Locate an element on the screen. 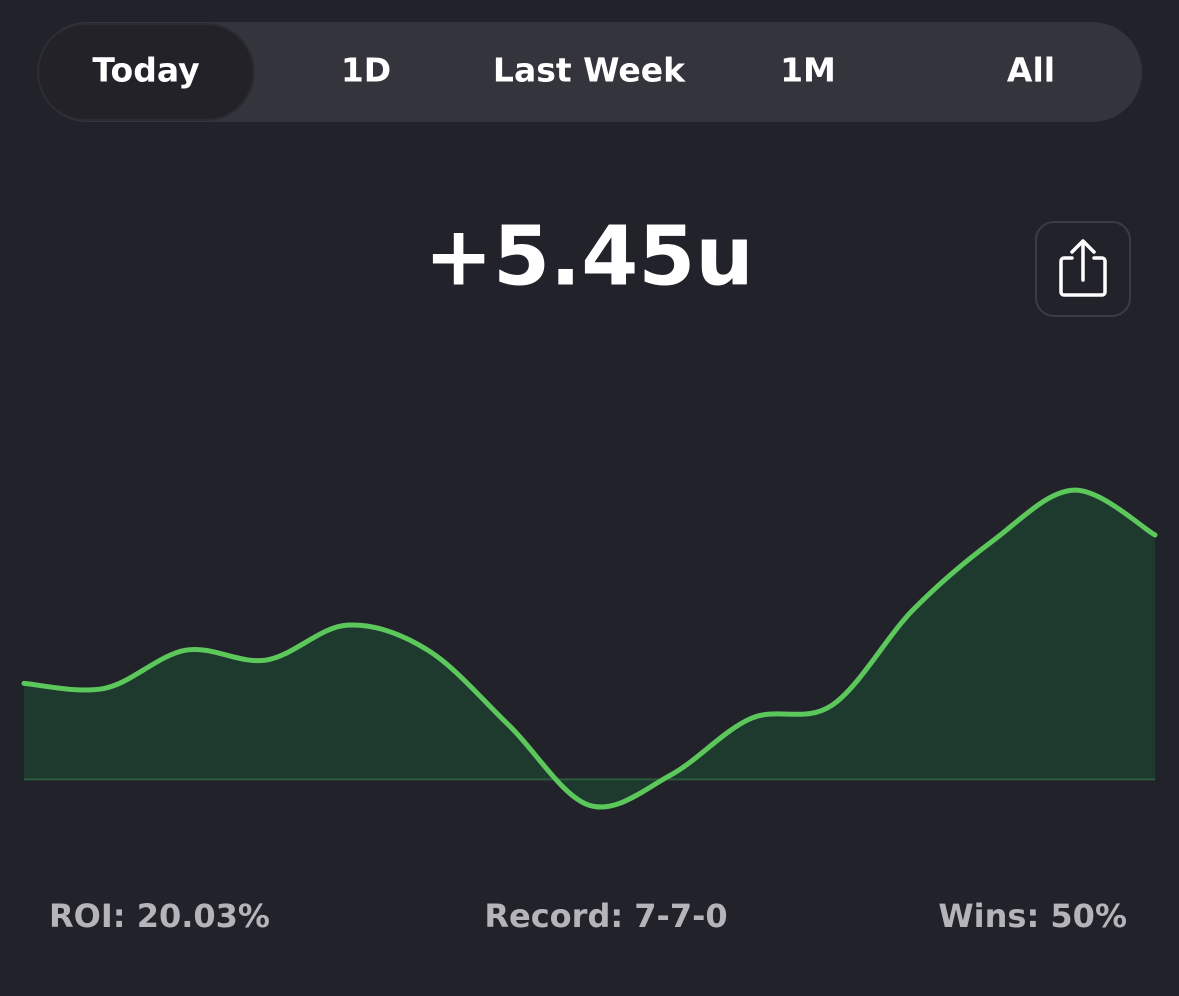 The height and width of the screenshot is (996, 1179). share-button is located at coordinates (1083, 269).